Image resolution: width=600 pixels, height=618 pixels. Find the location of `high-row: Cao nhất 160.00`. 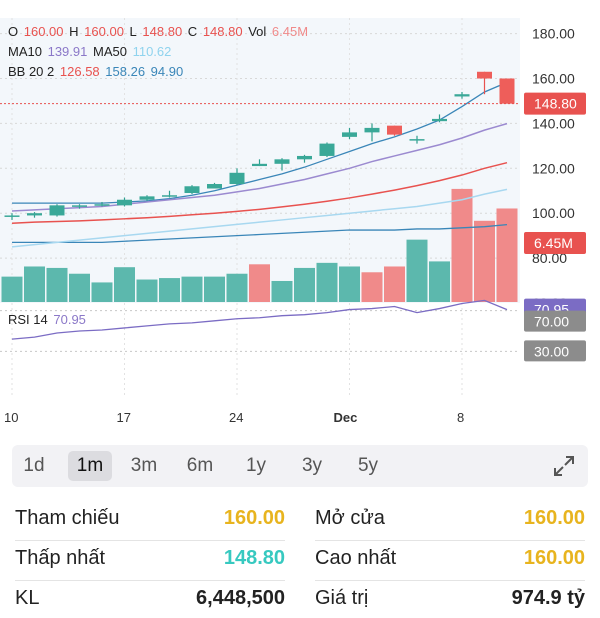

high-row: Cao nhất 160.00 is located at coordinates (450, 558).